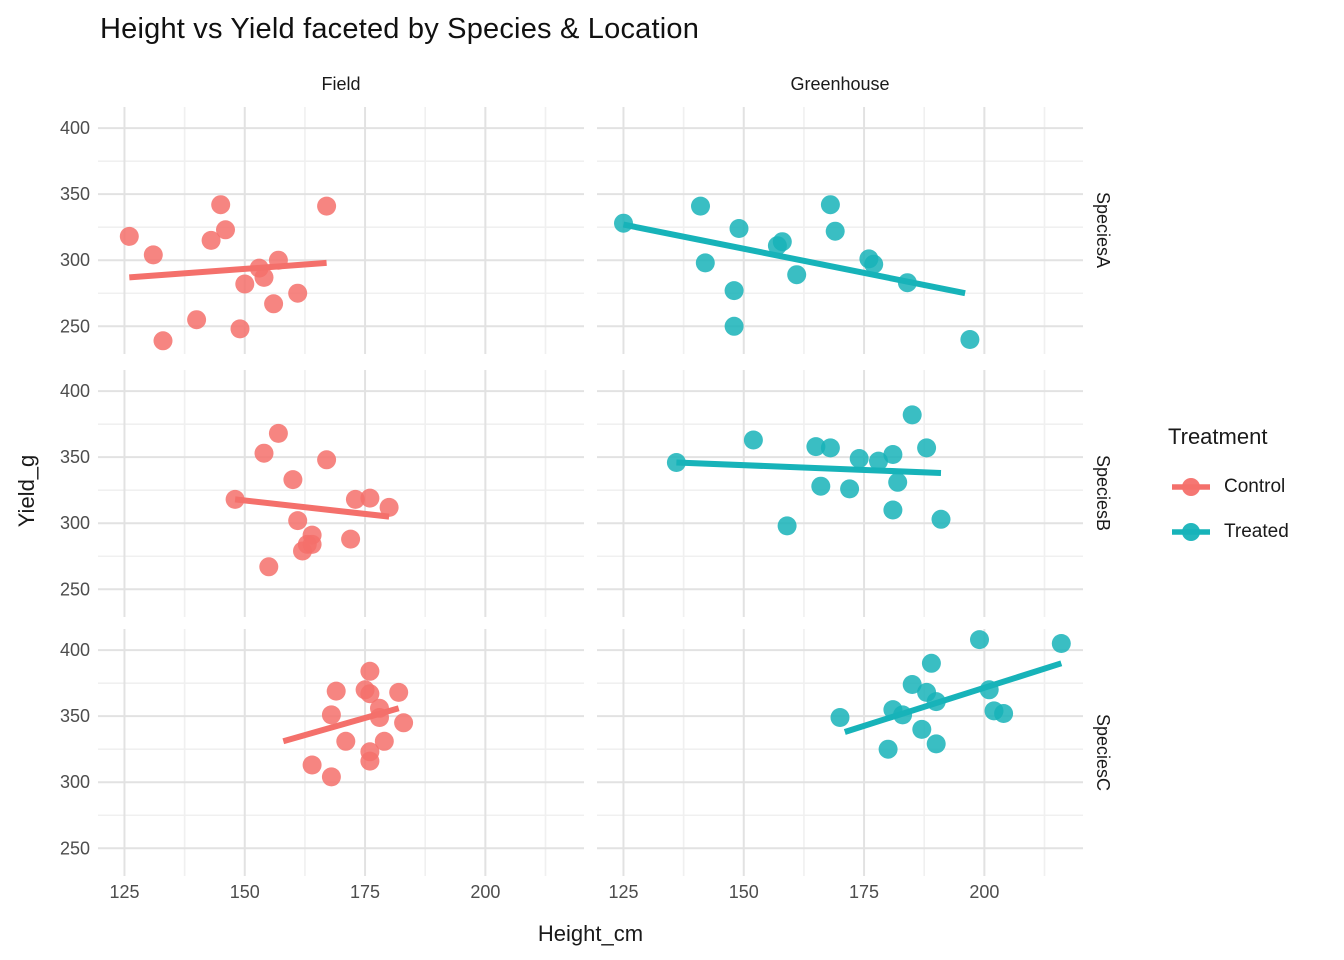  I want to click on legend-entry-label: Treated, so click(1256, 531).